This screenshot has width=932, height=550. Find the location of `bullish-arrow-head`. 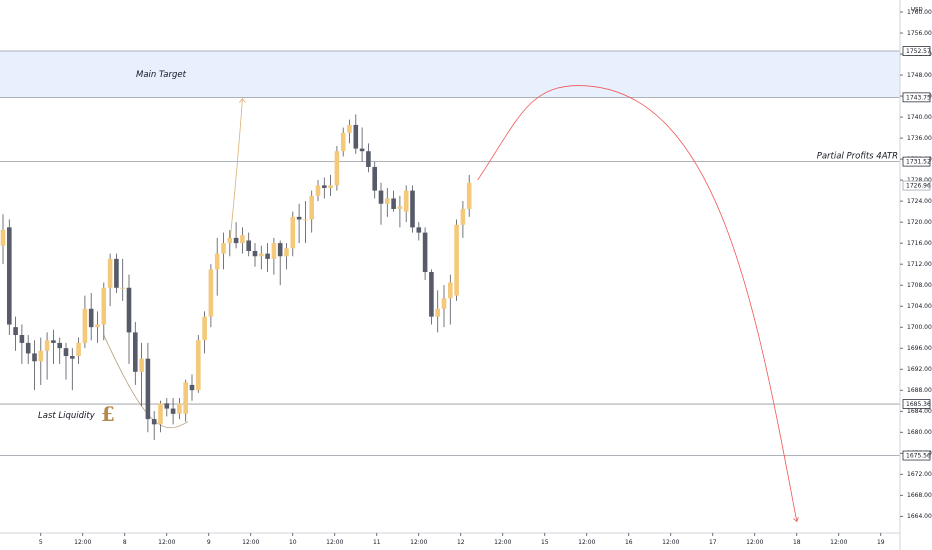

bullish-arrow-head is located at coordinates (242, 100).